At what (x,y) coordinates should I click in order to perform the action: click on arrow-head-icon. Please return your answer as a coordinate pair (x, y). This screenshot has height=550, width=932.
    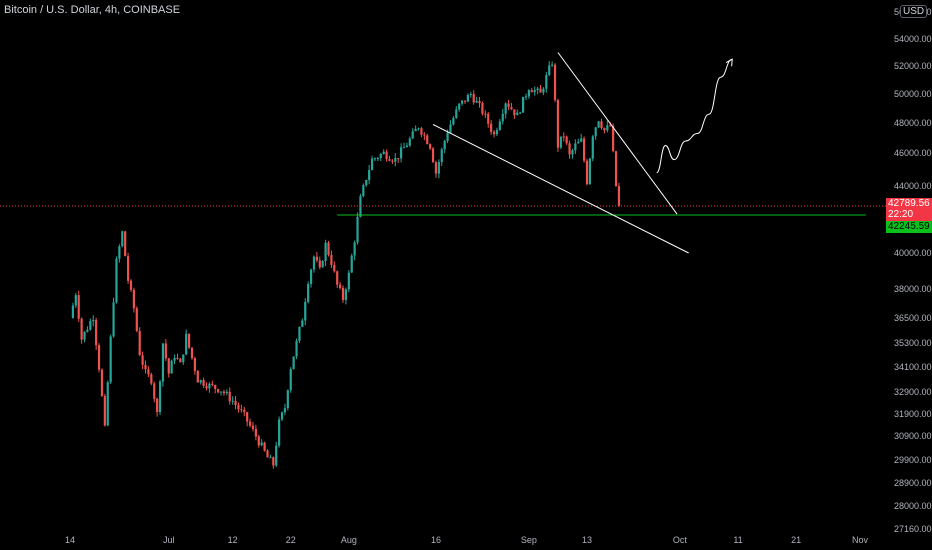
    Looking at the image, I should click on (729, 62).